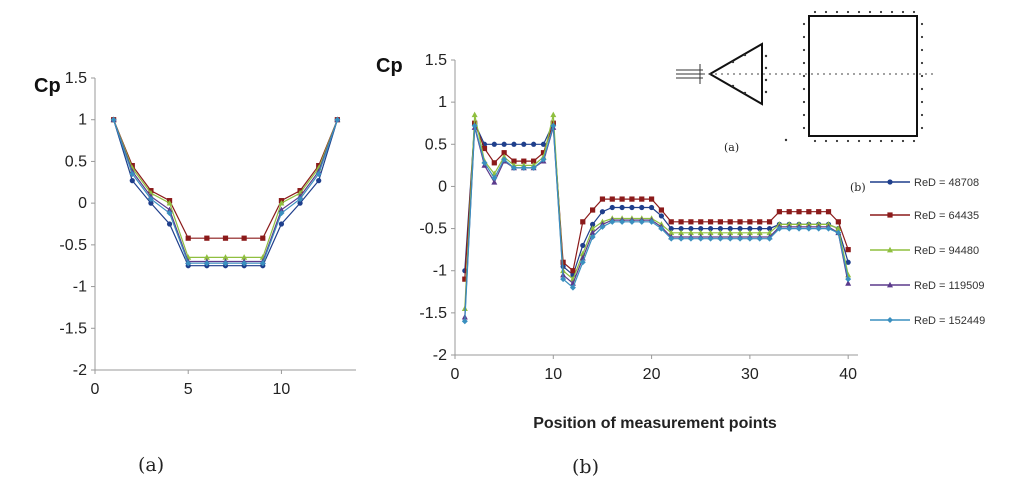  What do you see at coordinates (389, 66) in the screenshot?
I see `chart-b-ylabel: Cp` at bounding box center [389, 66].